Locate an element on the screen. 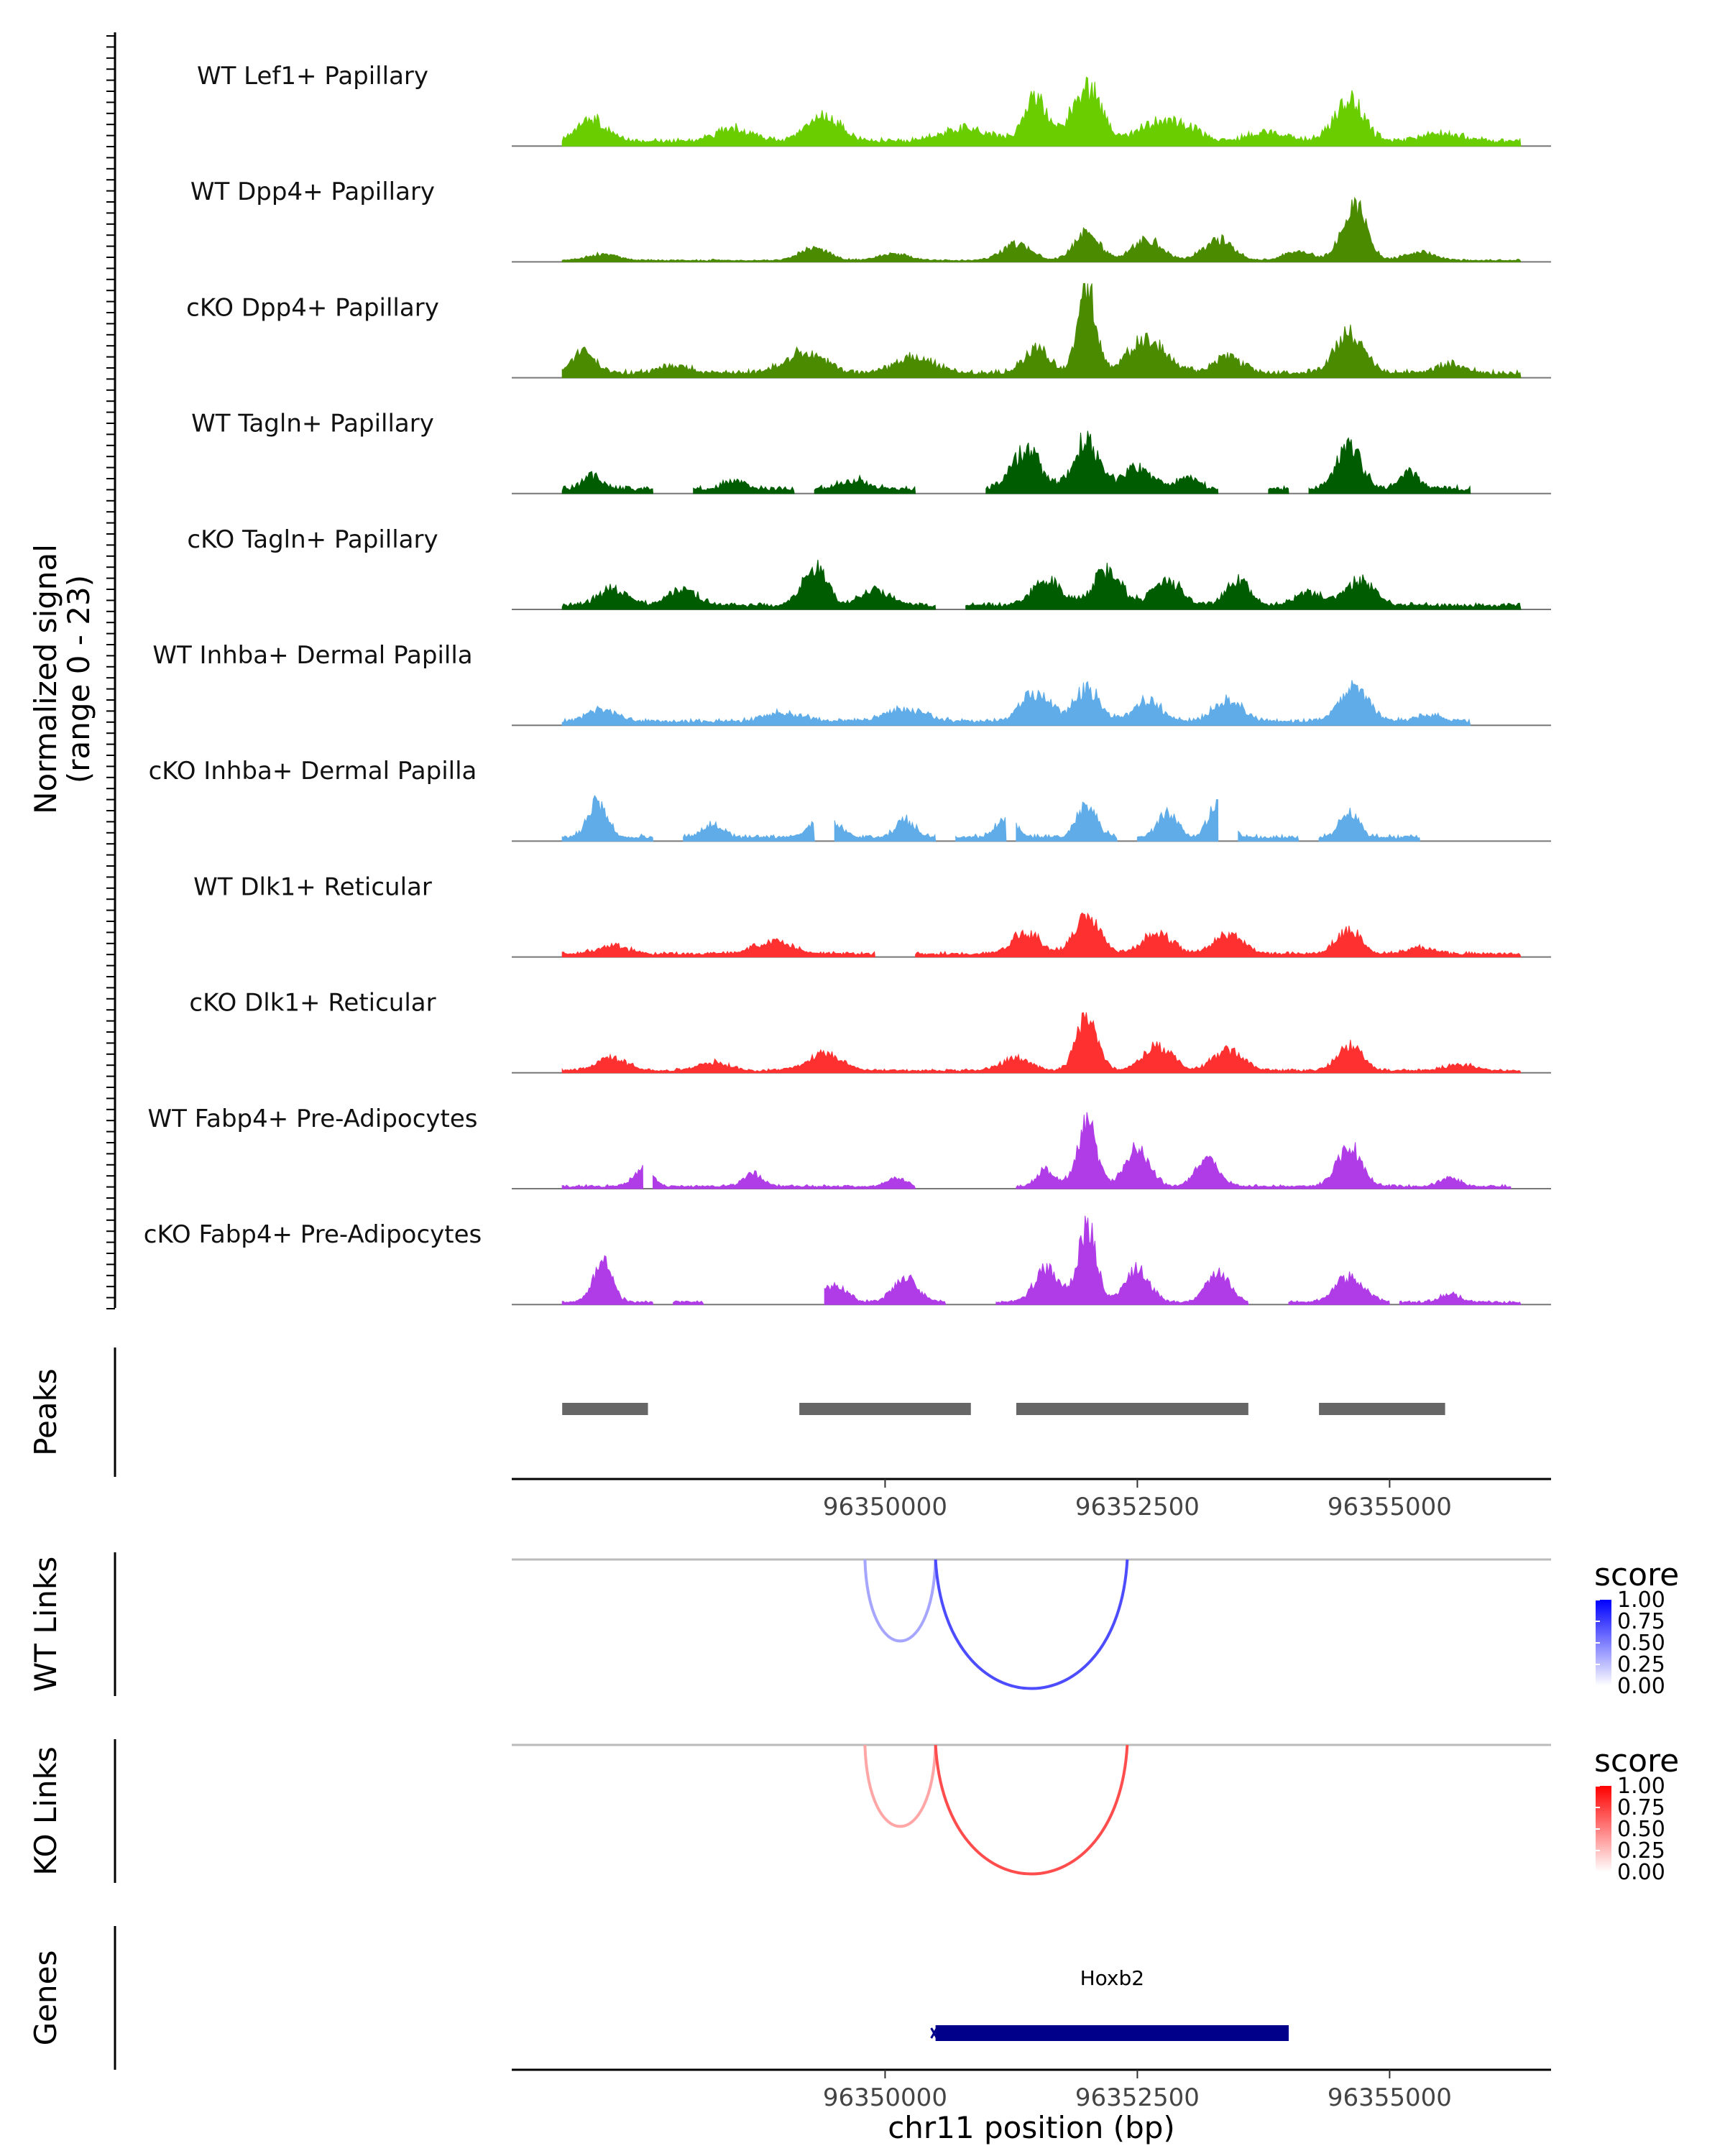 The width and height of the screenshot is (1725, 2156). coverage-track: WT Inhba+ Dermal Papilla is located at coordinates (851, 684).